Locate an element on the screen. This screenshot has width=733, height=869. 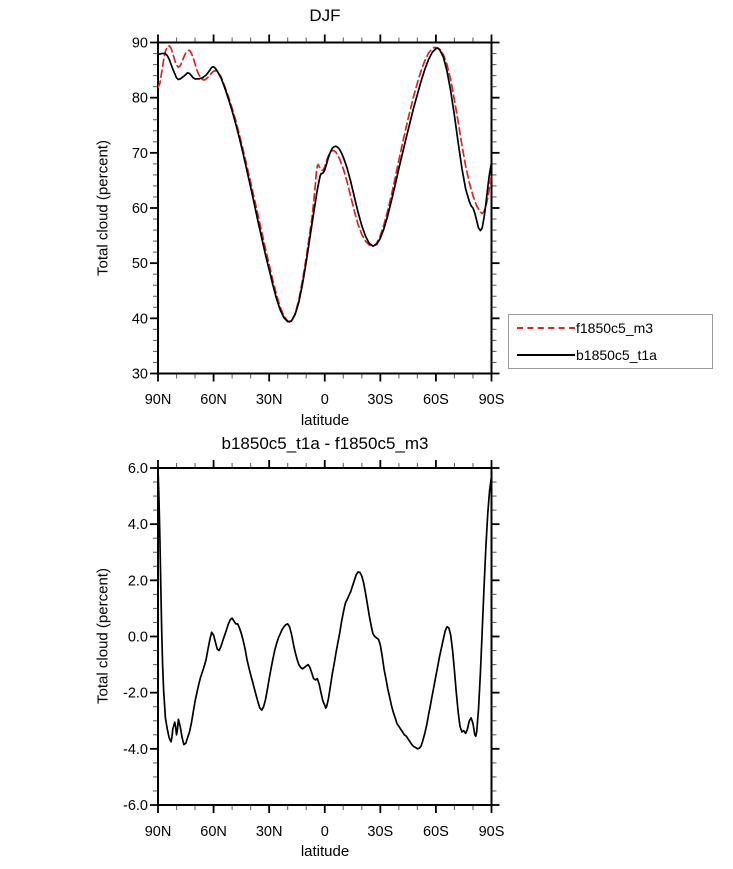
legend-line-black-solid is located at coordinates (546, 354).